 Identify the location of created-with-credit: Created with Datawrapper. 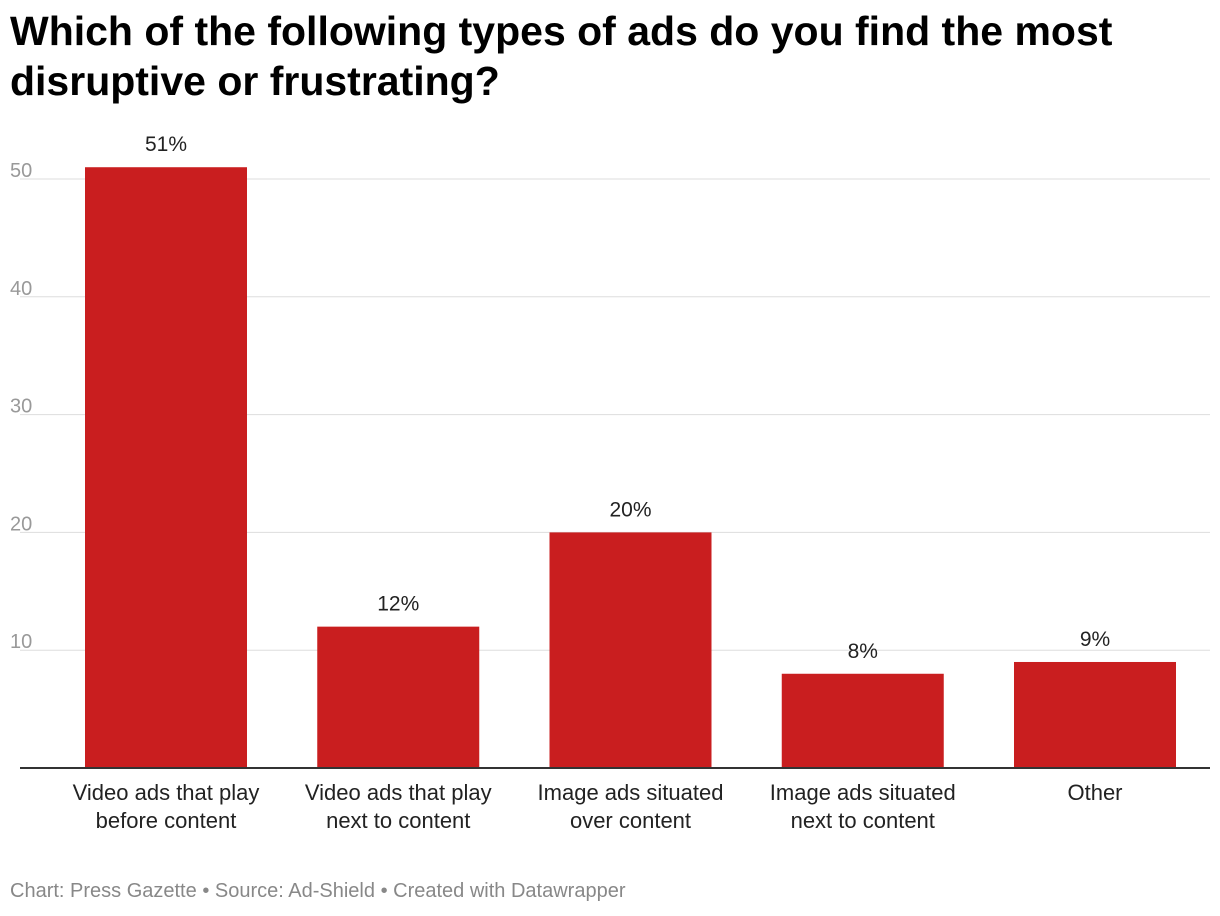
(509, 891).